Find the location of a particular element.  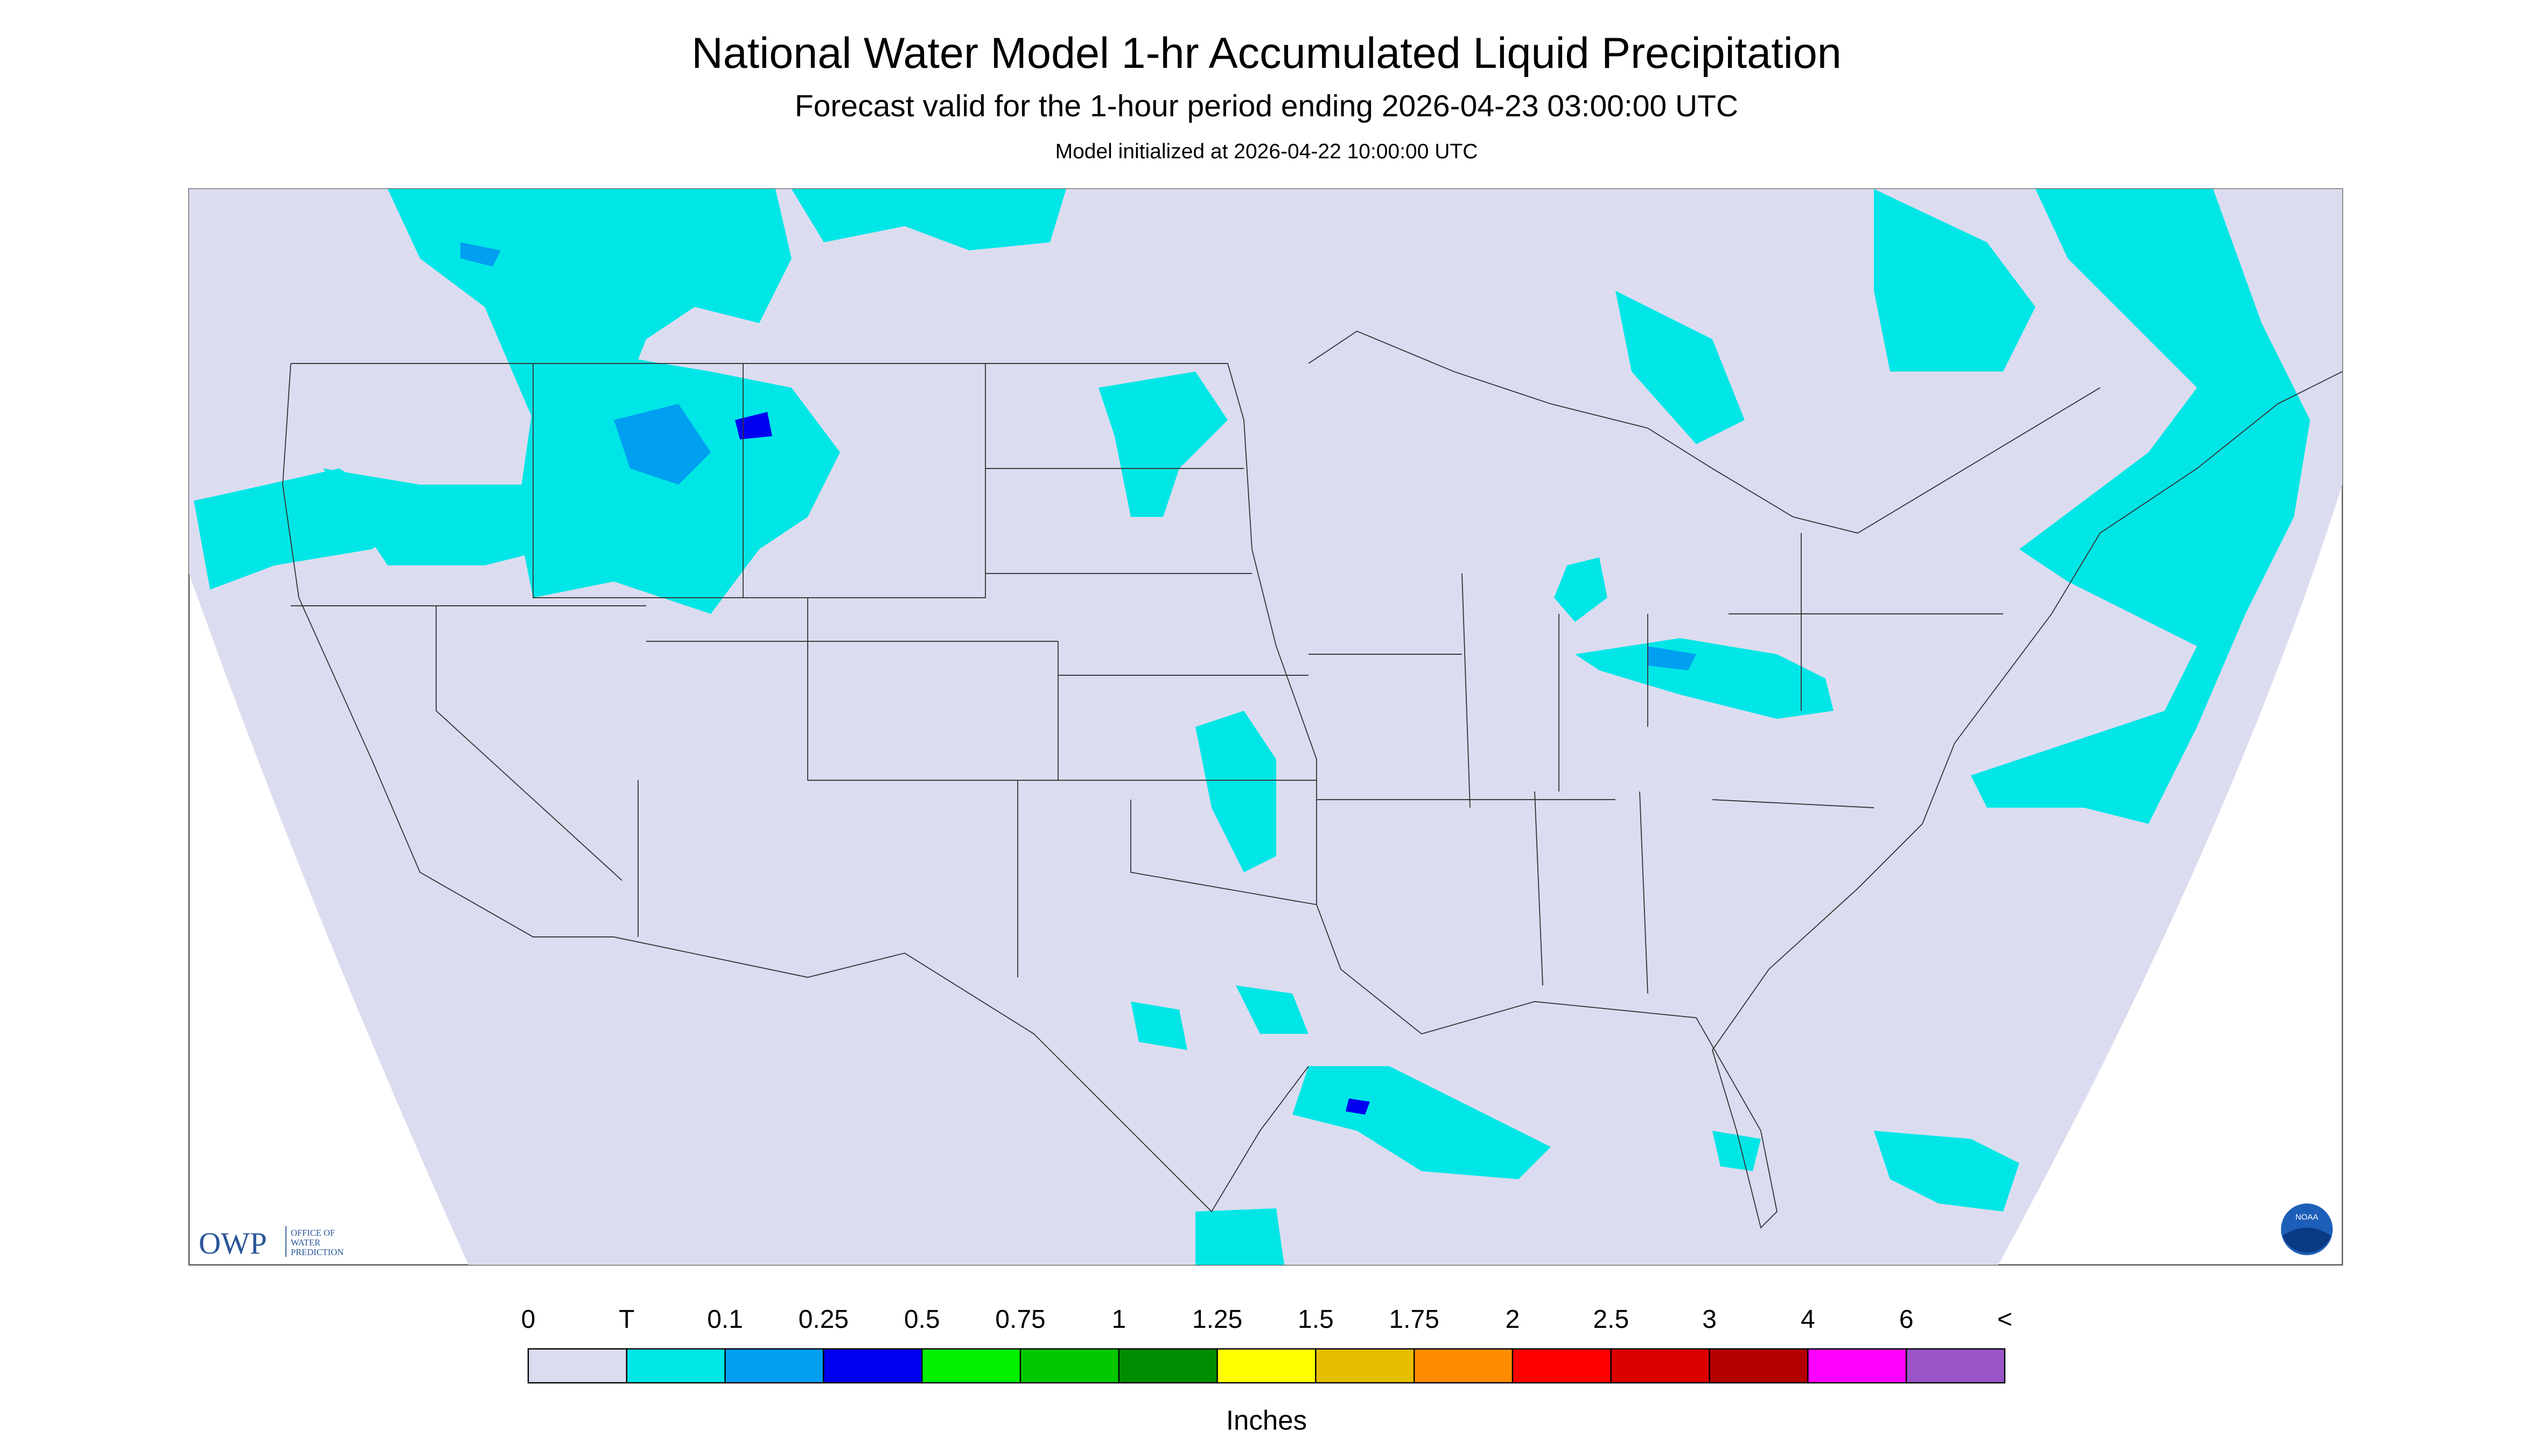

colorbar-label: 2.5 is located at coordinates (1611, 1319).